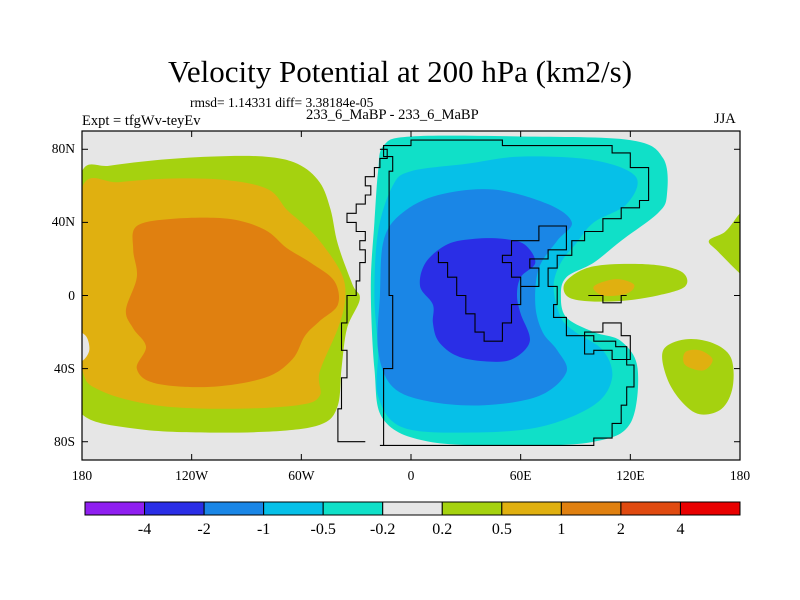 This screenshot has width=800, height=600. I want to click on experiment-label: Expt = tfgWv-teyEv, so click(141, 121).